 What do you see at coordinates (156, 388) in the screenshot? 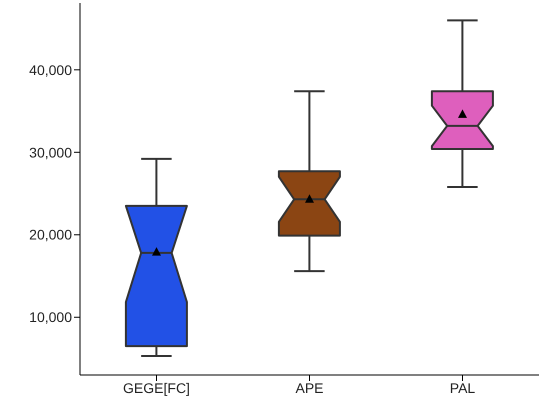
I see `x-tick-label: GEGE[FC]` at bounding box center [156, 388].